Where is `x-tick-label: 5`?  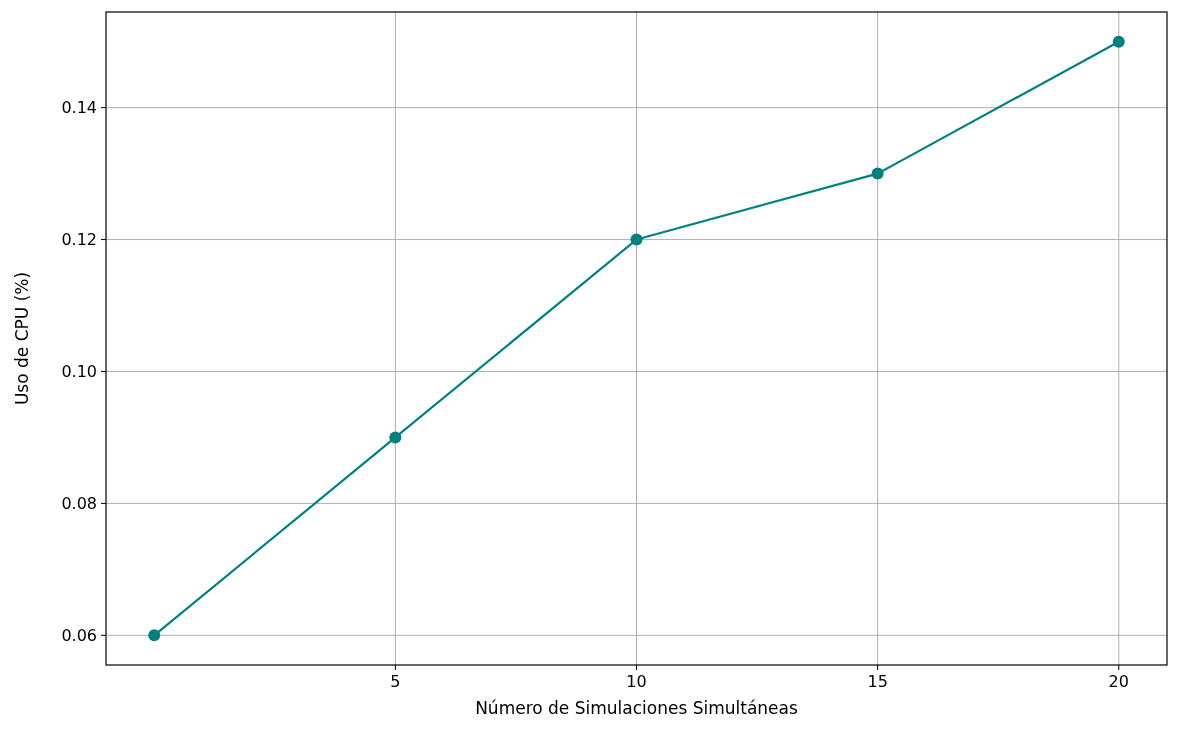 x-tick-label: 5 is located at coordinates (395, 681).